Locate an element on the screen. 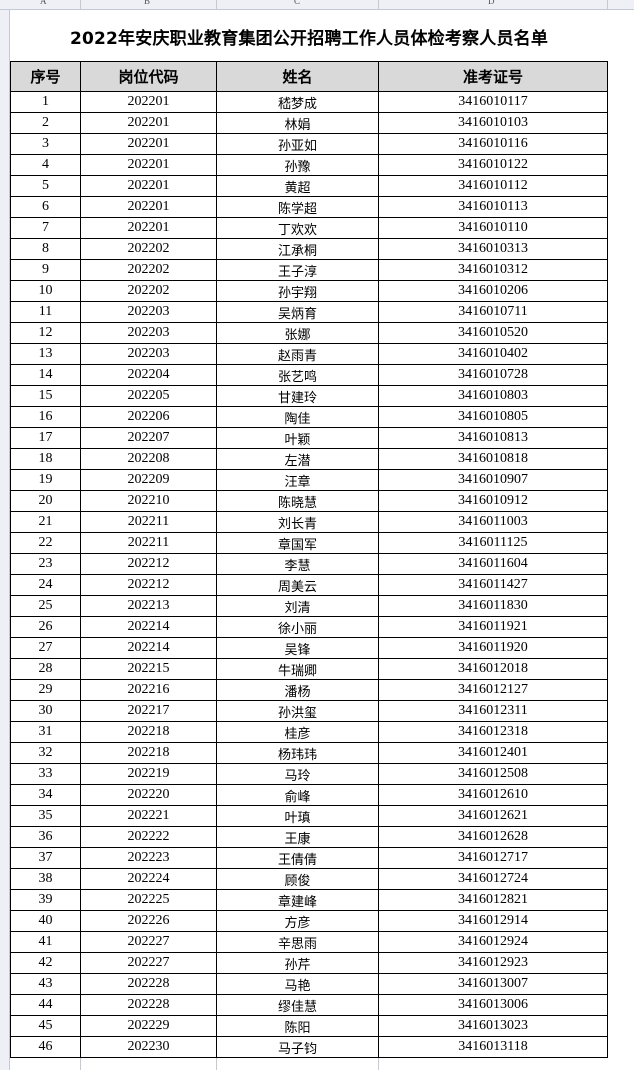 The image size is (634, 1070). cell-index: 34 is located at coordinates (45, 795).